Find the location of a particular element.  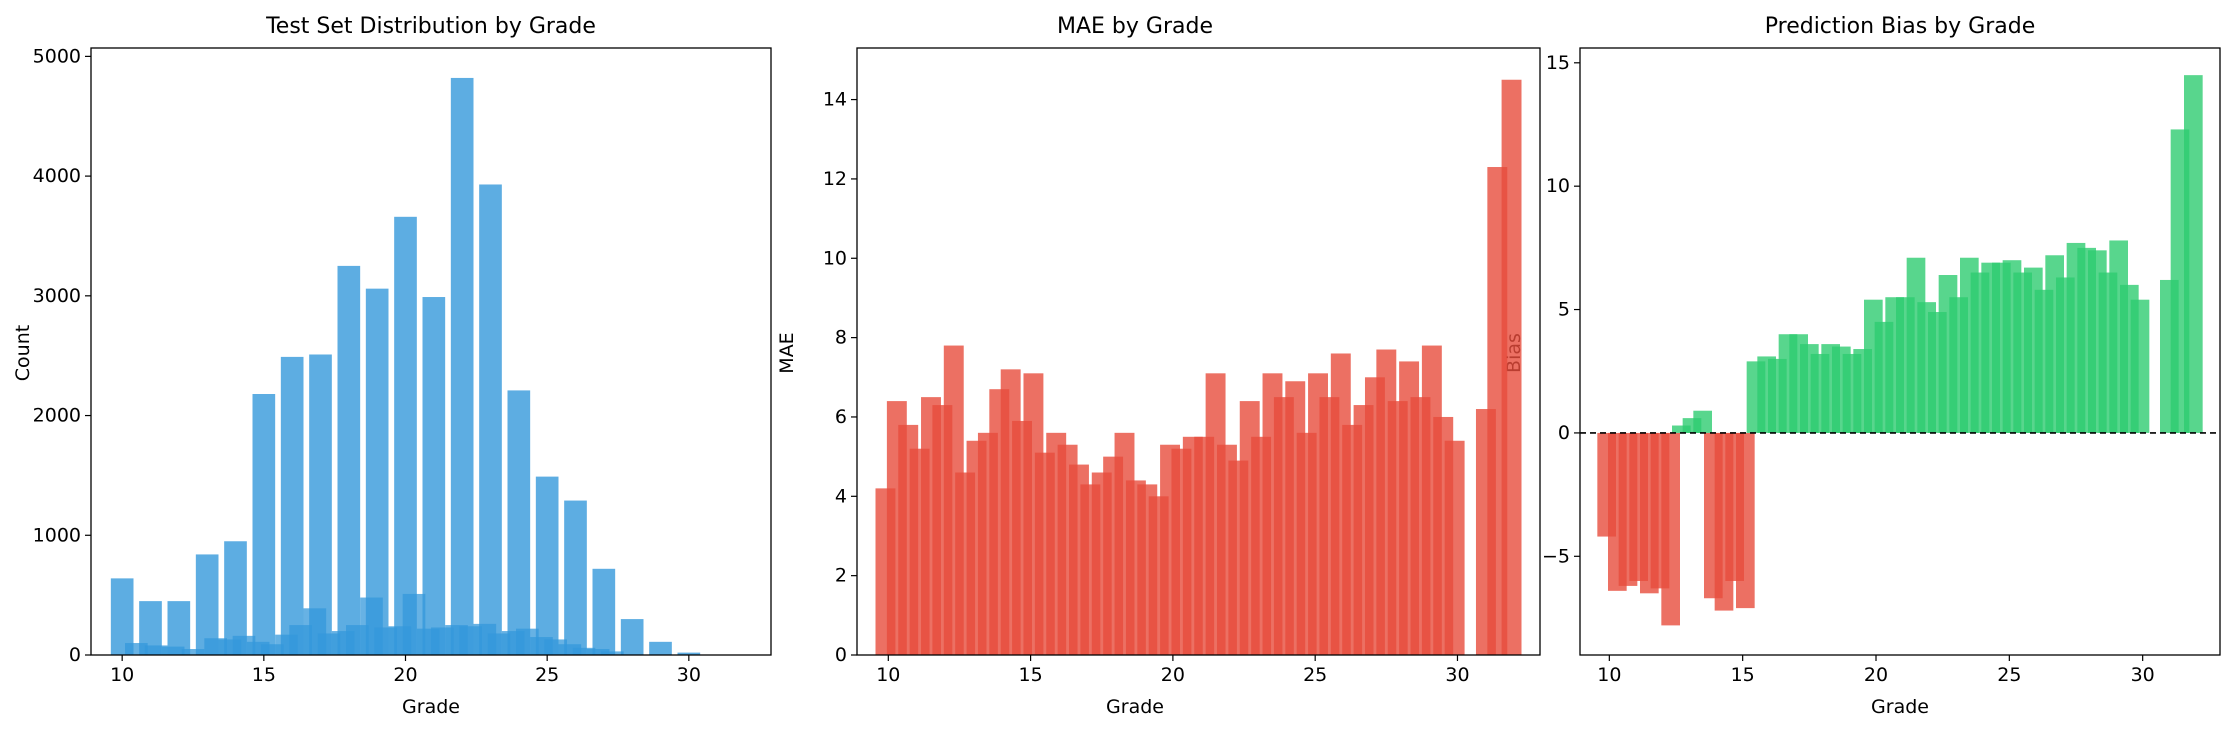

x-tick-label-count-15: 15 is located at coordinates (264, 675).